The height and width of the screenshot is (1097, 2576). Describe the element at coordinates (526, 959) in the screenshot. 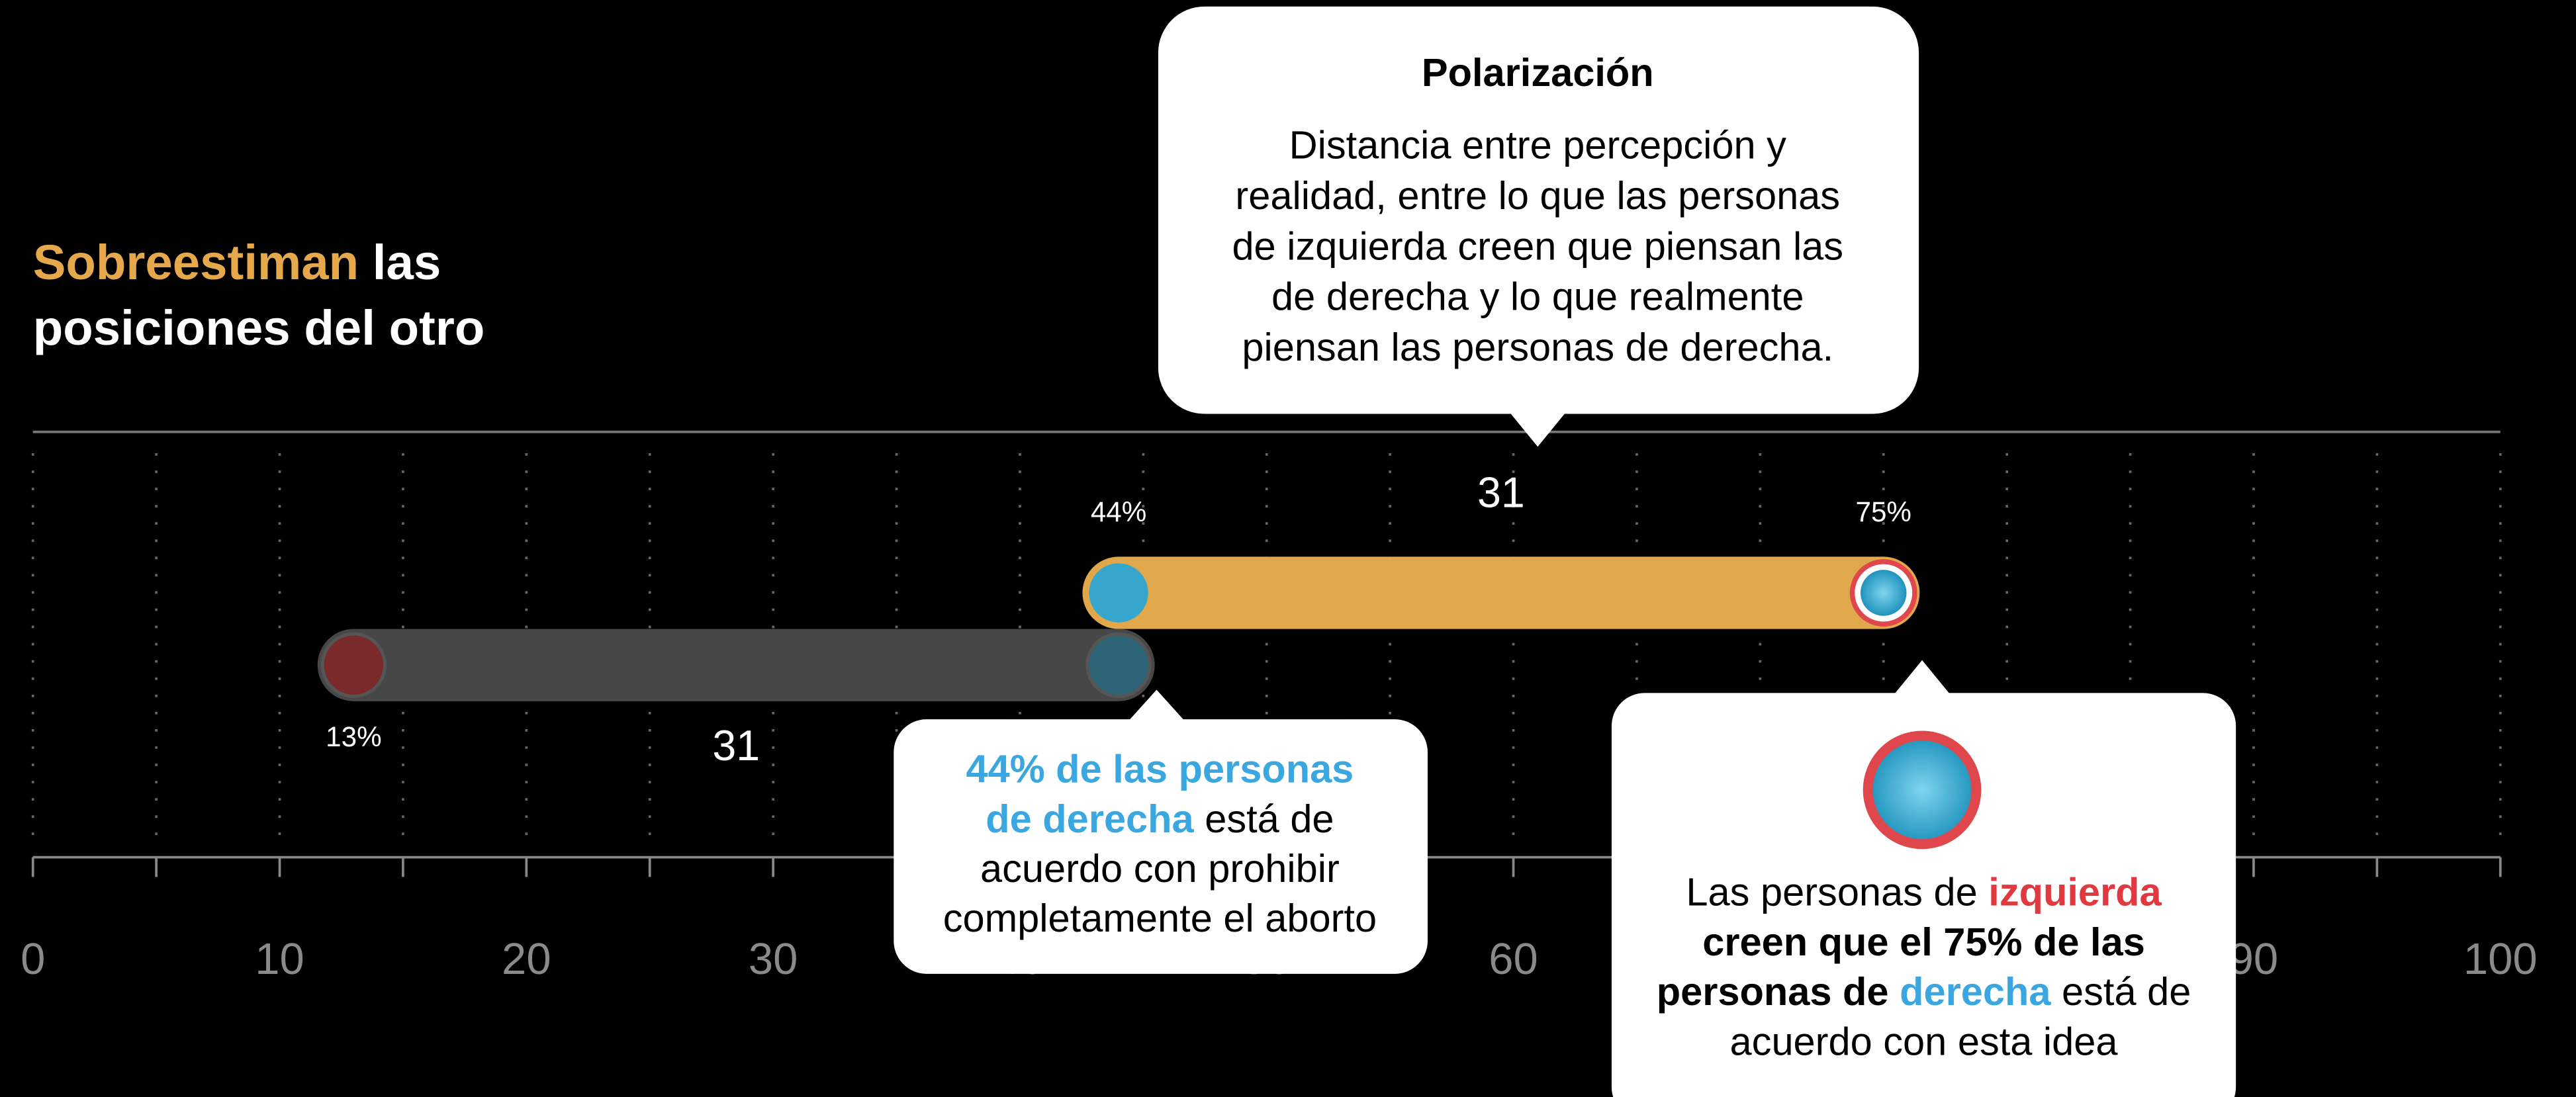

I see `x-tick-label: 20` at that location.